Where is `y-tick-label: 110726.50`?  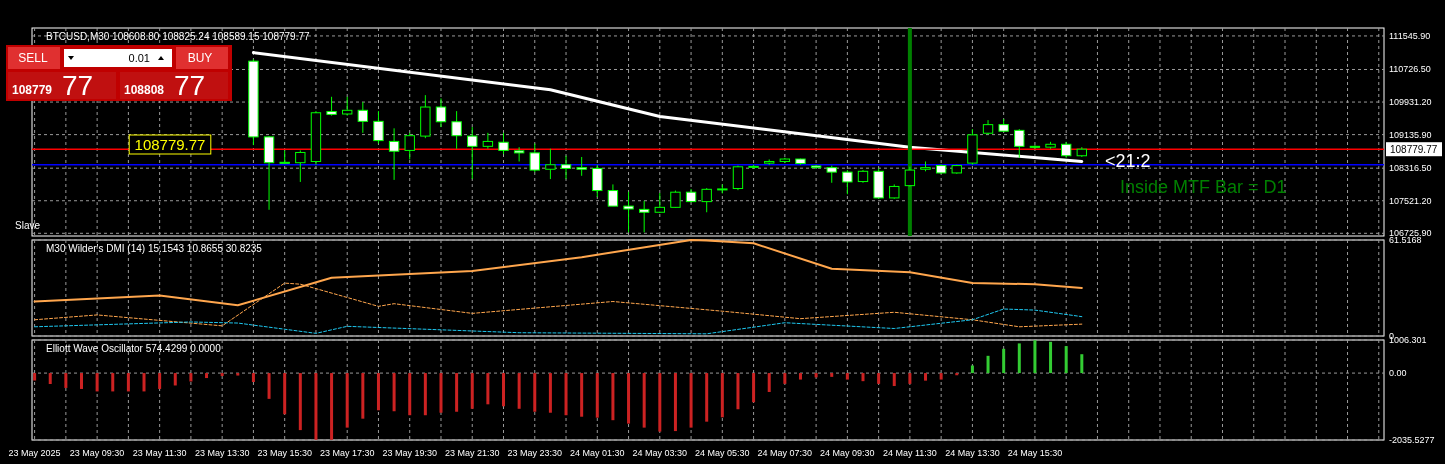
y-tick-label: 110726.50 is located at coordinates (1410, 69).